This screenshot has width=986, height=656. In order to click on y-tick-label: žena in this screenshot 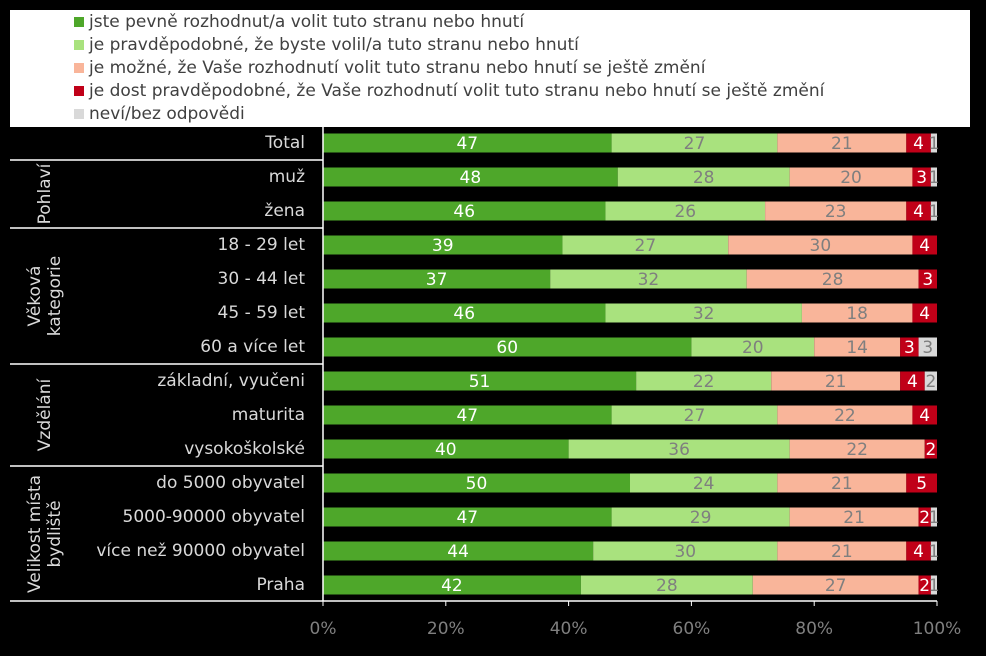, I will do `click(284, 211)`.